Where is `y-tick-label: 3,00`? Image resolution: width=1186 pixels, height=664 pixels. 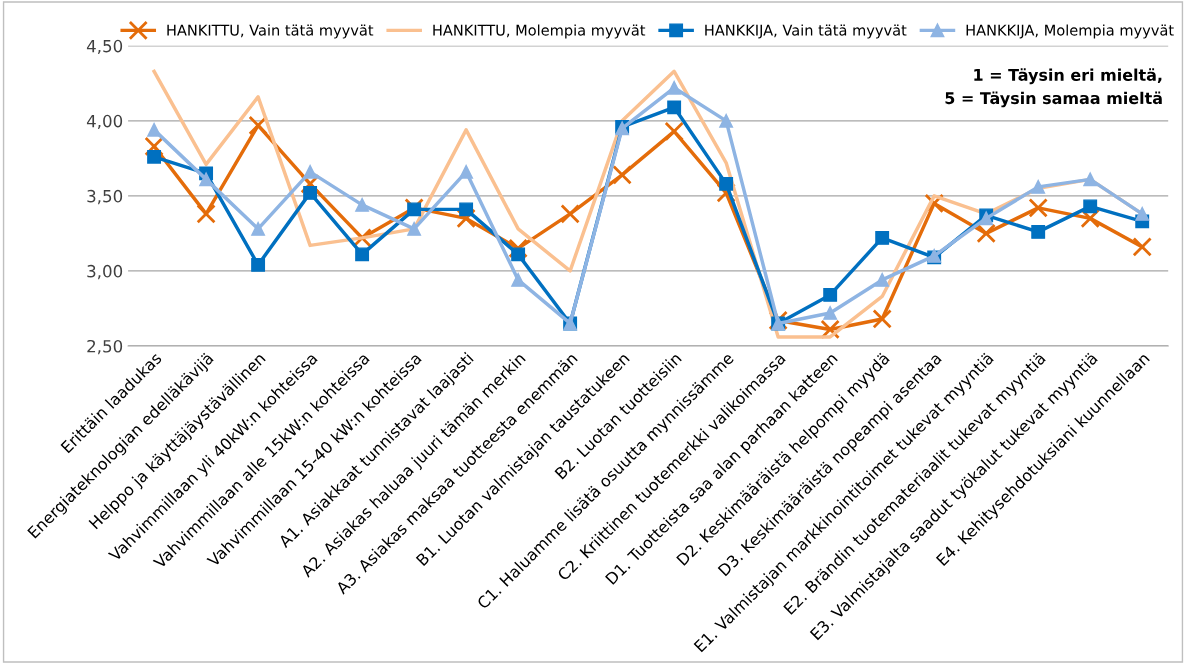
y-tick-label: 3,00 is located at coordinates (105, 272).